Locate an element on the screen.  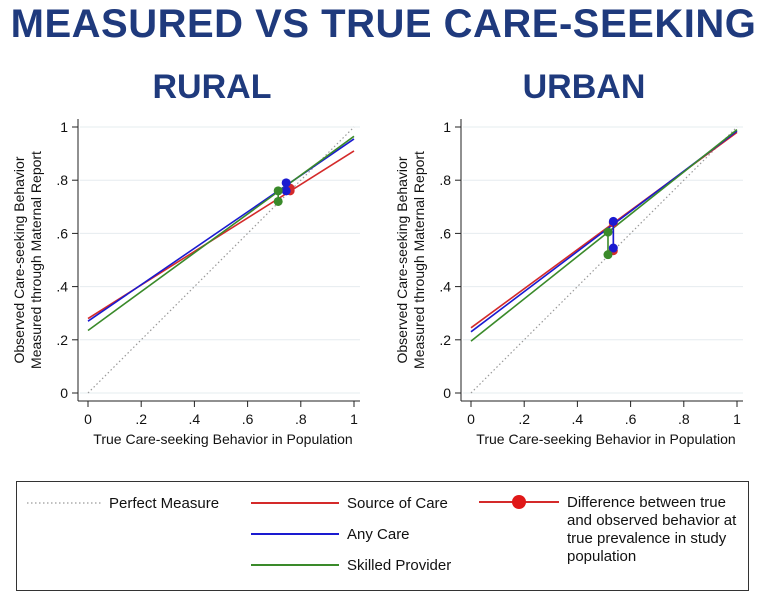
legend-source-label: Source of Care is located at coordinates (397, 503).